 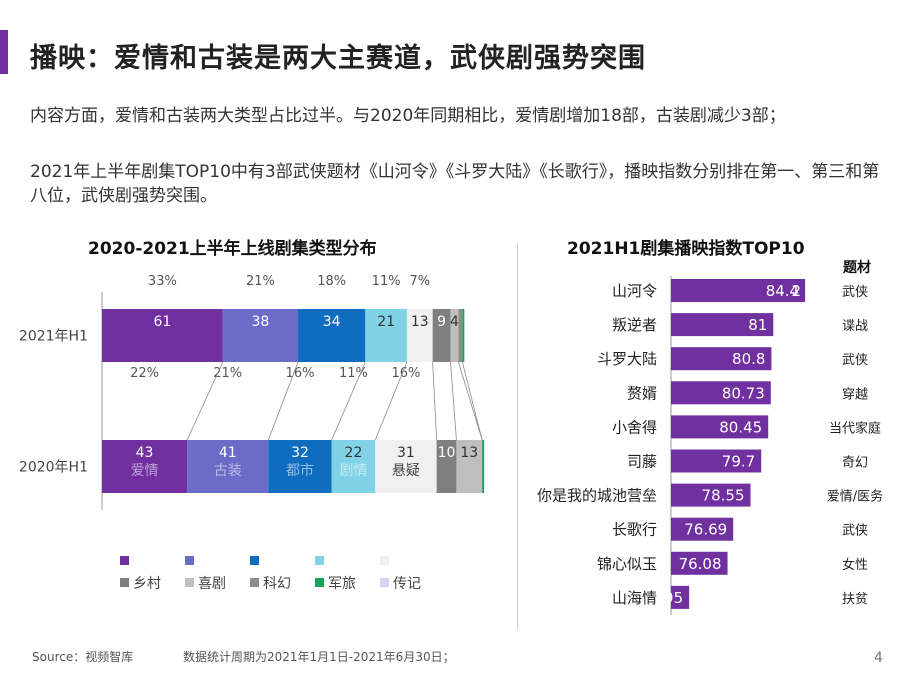 I want to click on stack-percent-label: 18%, so click(x=331, y=281).